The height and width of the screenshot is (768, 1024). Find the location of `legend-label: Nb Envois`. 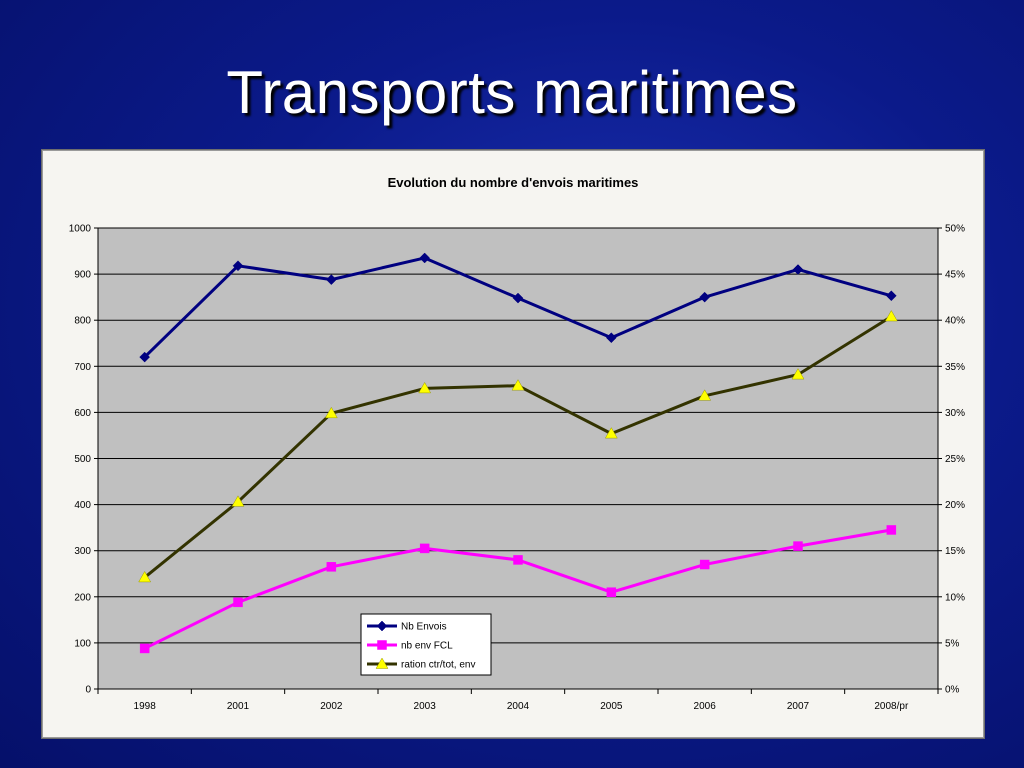

legend-label: Nb Envois is located at coordinates (424, 627).